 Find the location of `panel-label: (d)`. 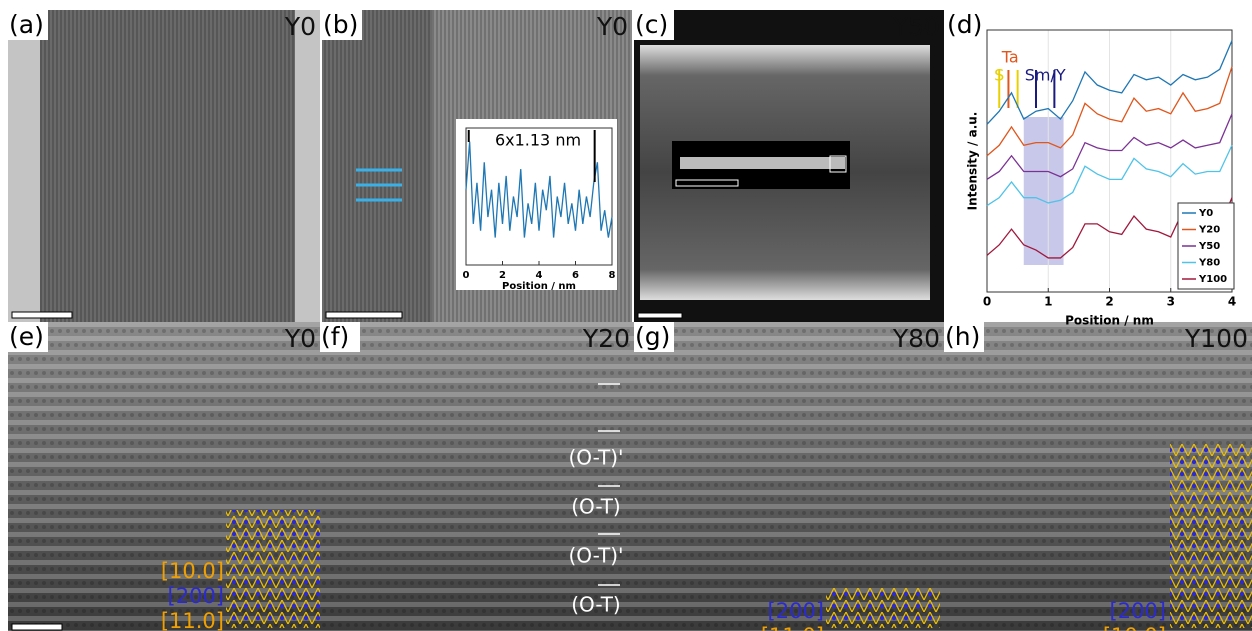

panel-label: (d) is located at coordinates (964, 24).